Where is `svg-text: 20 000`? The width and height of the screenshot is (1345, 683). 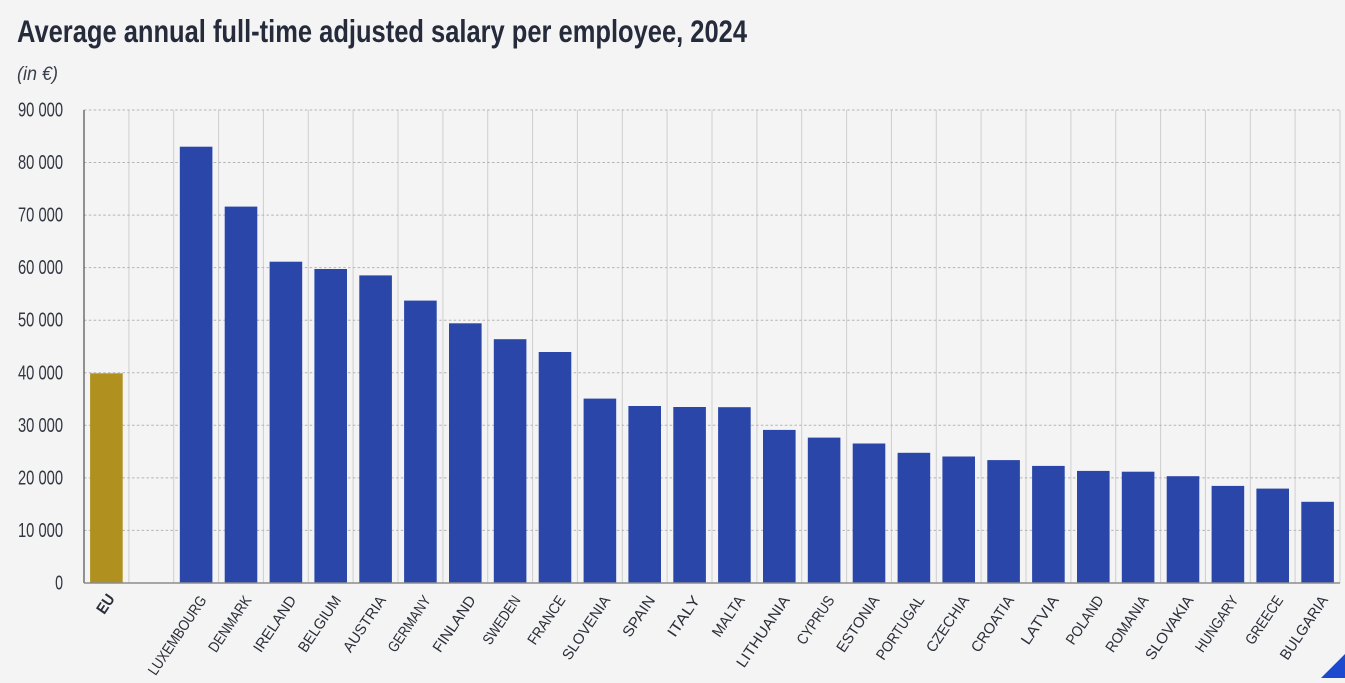 svg-text: 20 000 is located at coordinates (40, 478).